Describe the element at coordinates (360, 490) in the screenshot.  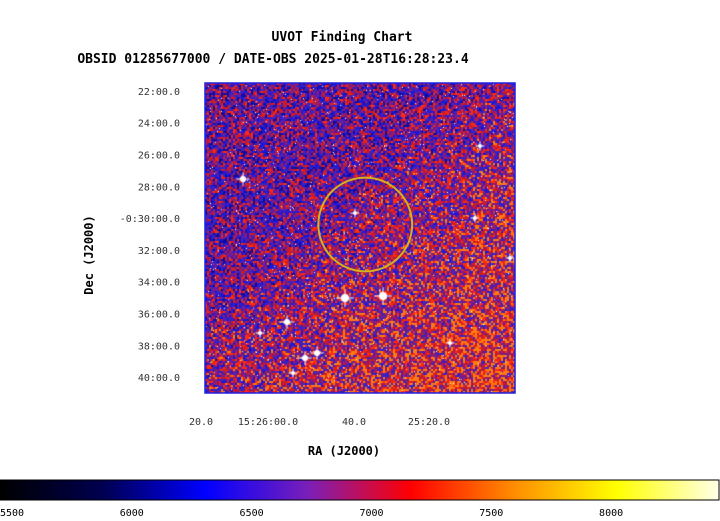
I see `colorbar-gradient` at that location.